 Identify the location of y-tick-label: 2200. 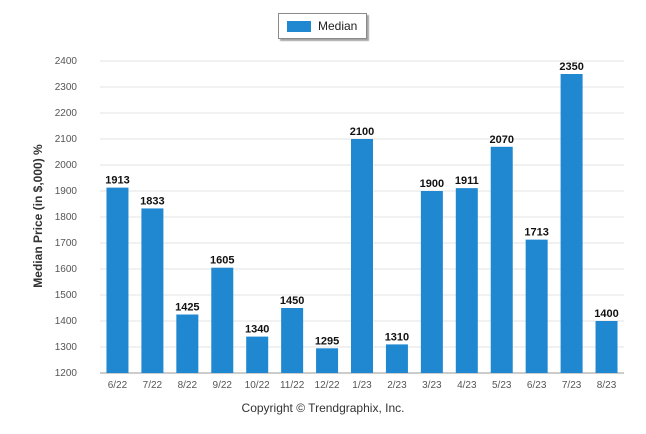
(66, 113).